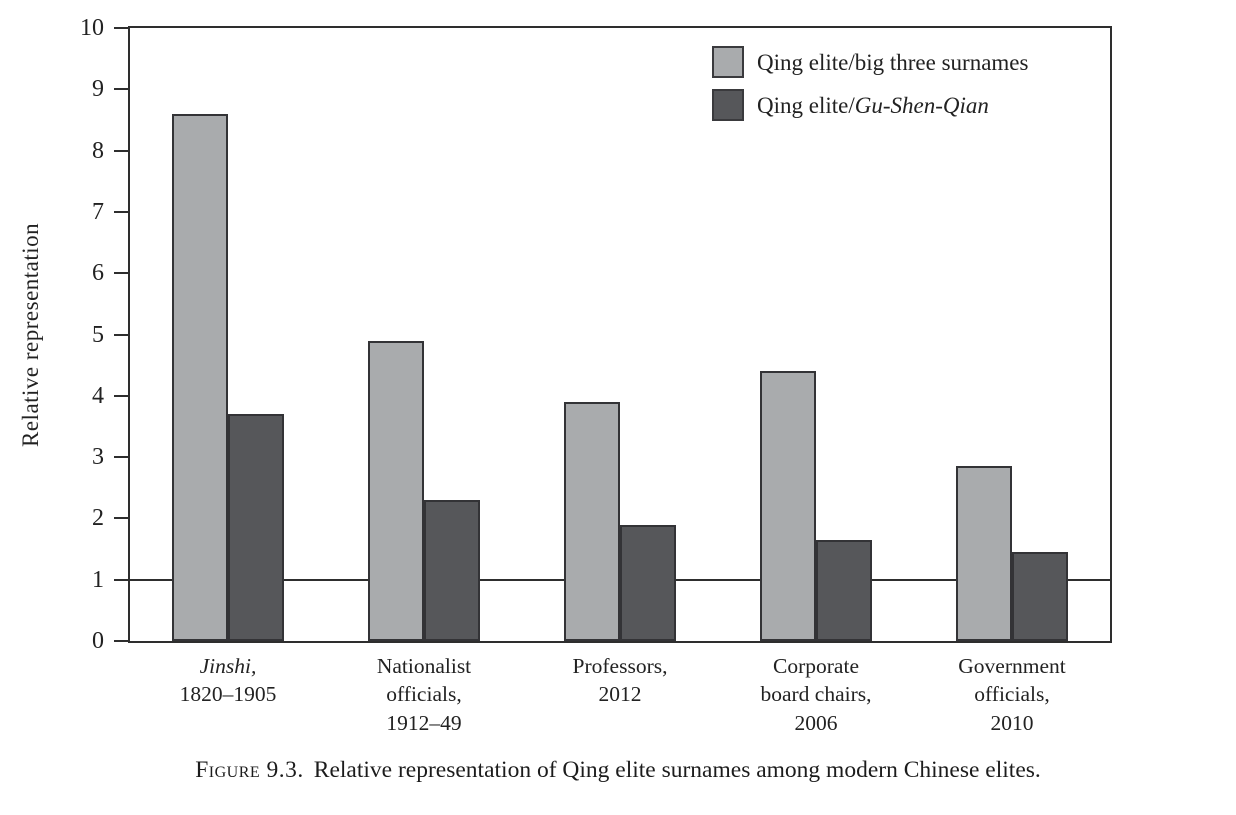  What do you see at coordinates (98, 641) in the screenshot?
I see `y-tick-label: 0` at bounding box center [98, 641].